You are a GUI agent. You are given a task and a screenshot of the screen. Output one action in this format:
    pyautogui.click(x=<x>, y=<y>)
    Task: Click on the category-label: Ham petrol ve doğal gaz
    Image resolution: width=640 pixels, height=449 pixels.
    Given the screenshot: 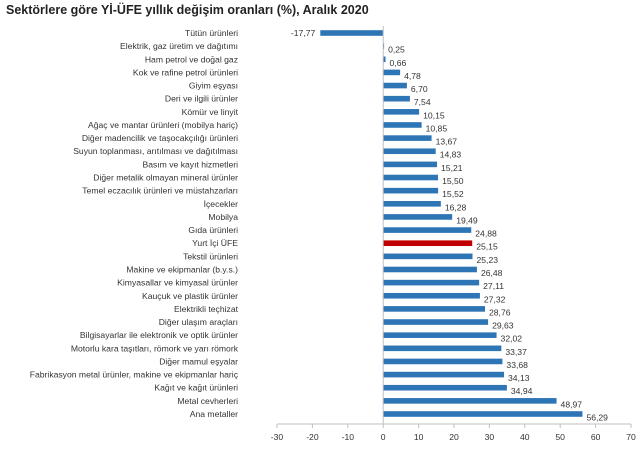 What is the action you would take?
    pyautogui.click(x=191, y=59)
    